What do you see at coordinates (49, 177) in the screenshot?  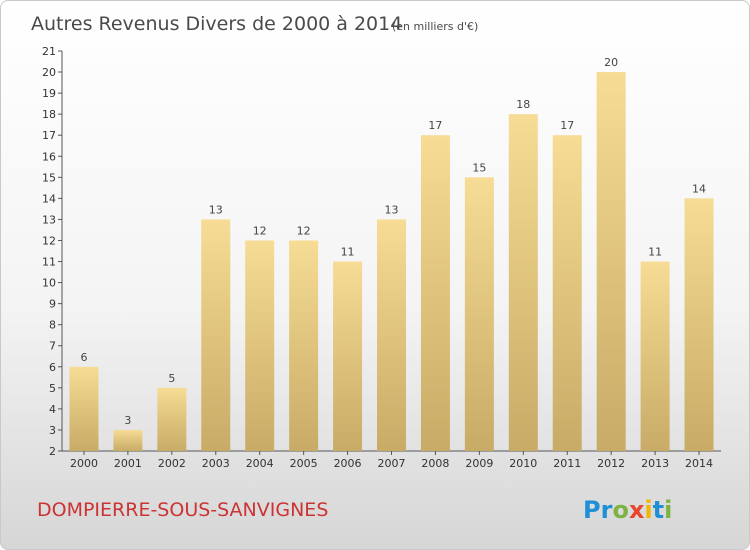 I see `y-tick-label: 15` at bounding box center [49, 177].